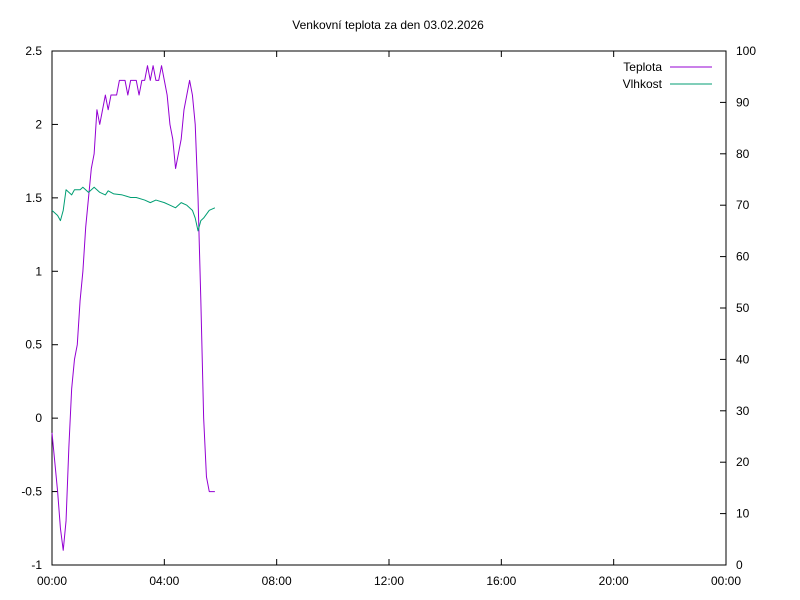 This screenshot has height=600, width=800. I want to click on y-tick-label: -1, so click(36, 565).